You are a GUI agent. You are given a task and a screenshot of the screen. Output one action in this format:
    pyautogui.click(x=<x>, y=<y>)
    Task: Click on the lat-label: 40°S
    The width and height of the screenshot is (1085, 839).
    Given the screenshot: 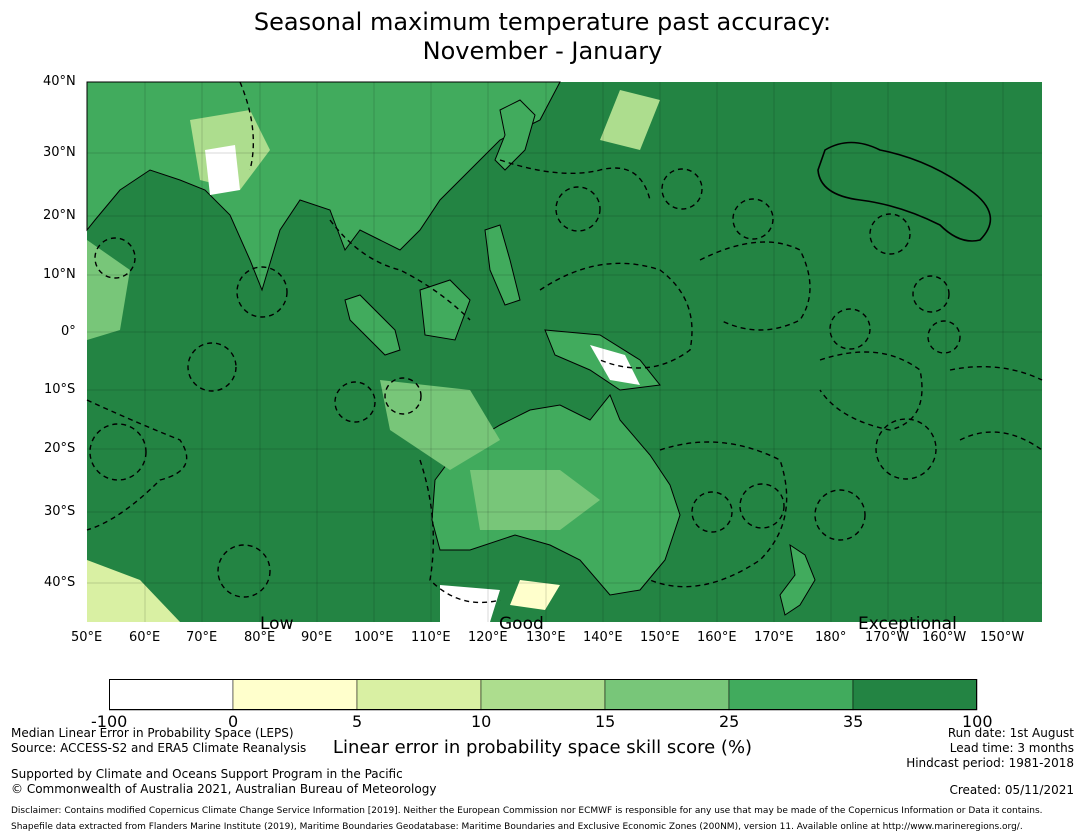 What is the action you would take?
    pyautogui.click(x=60, y=582)
    